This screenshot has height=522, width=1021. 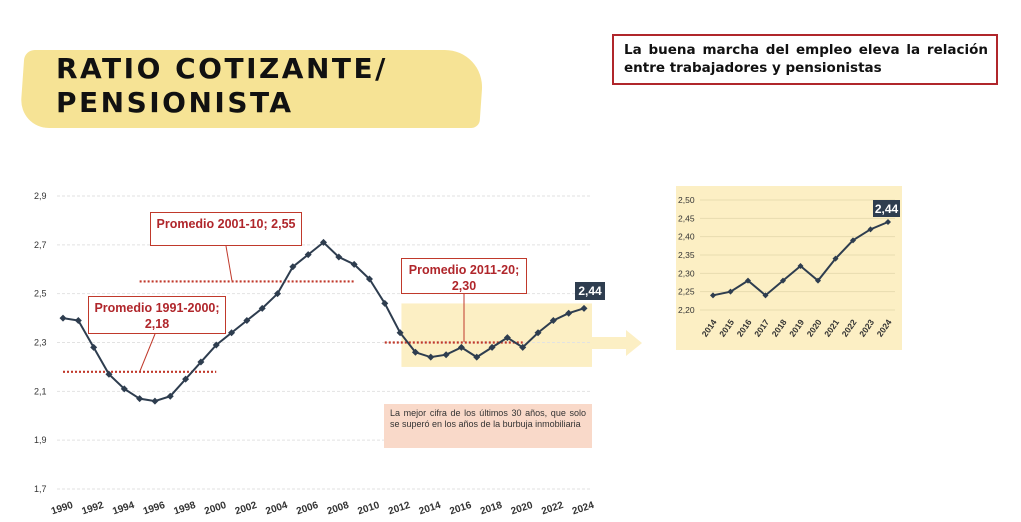 I want to click on x-tick-label: 2006, so click(x=307, y=508).